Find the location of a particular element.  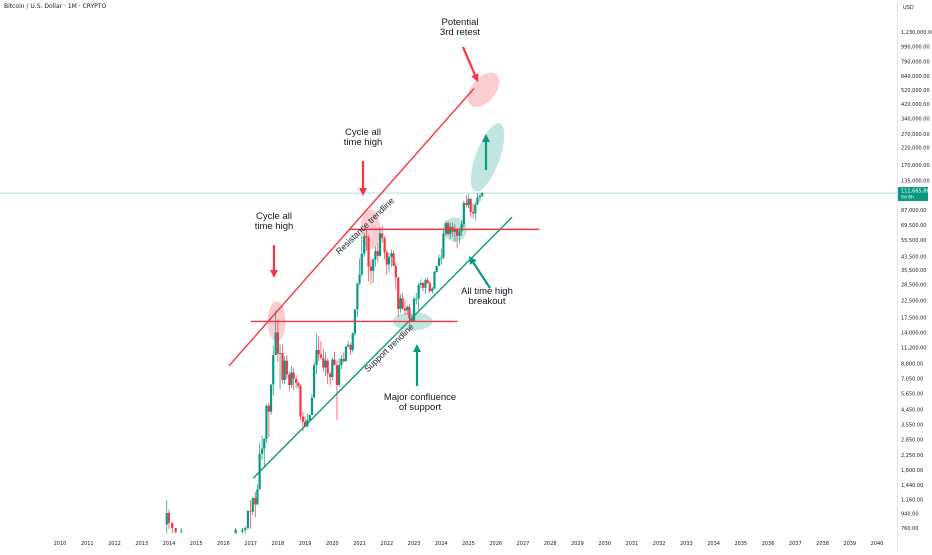

y-tick-label: 790,000.00 is located at coordinates (915, 63).